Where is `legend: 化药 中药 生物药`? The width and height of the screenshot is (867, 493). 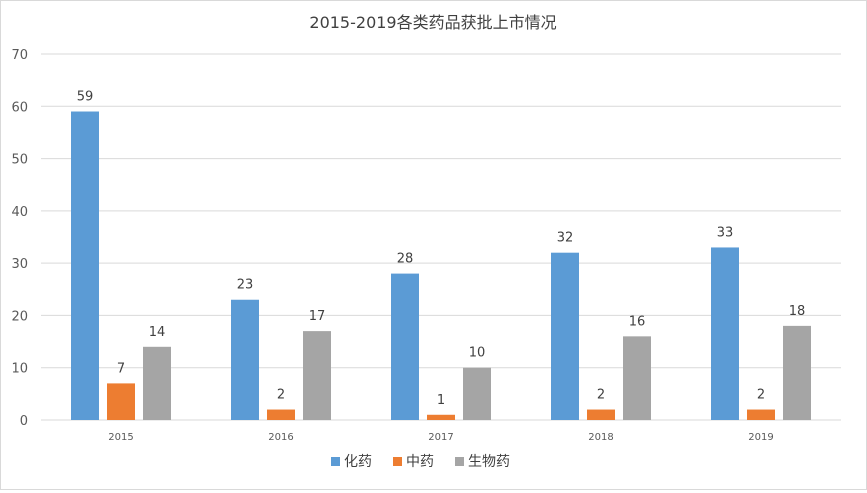
legend: 化药 中药 生物药 is located at coordinates (420, 462).